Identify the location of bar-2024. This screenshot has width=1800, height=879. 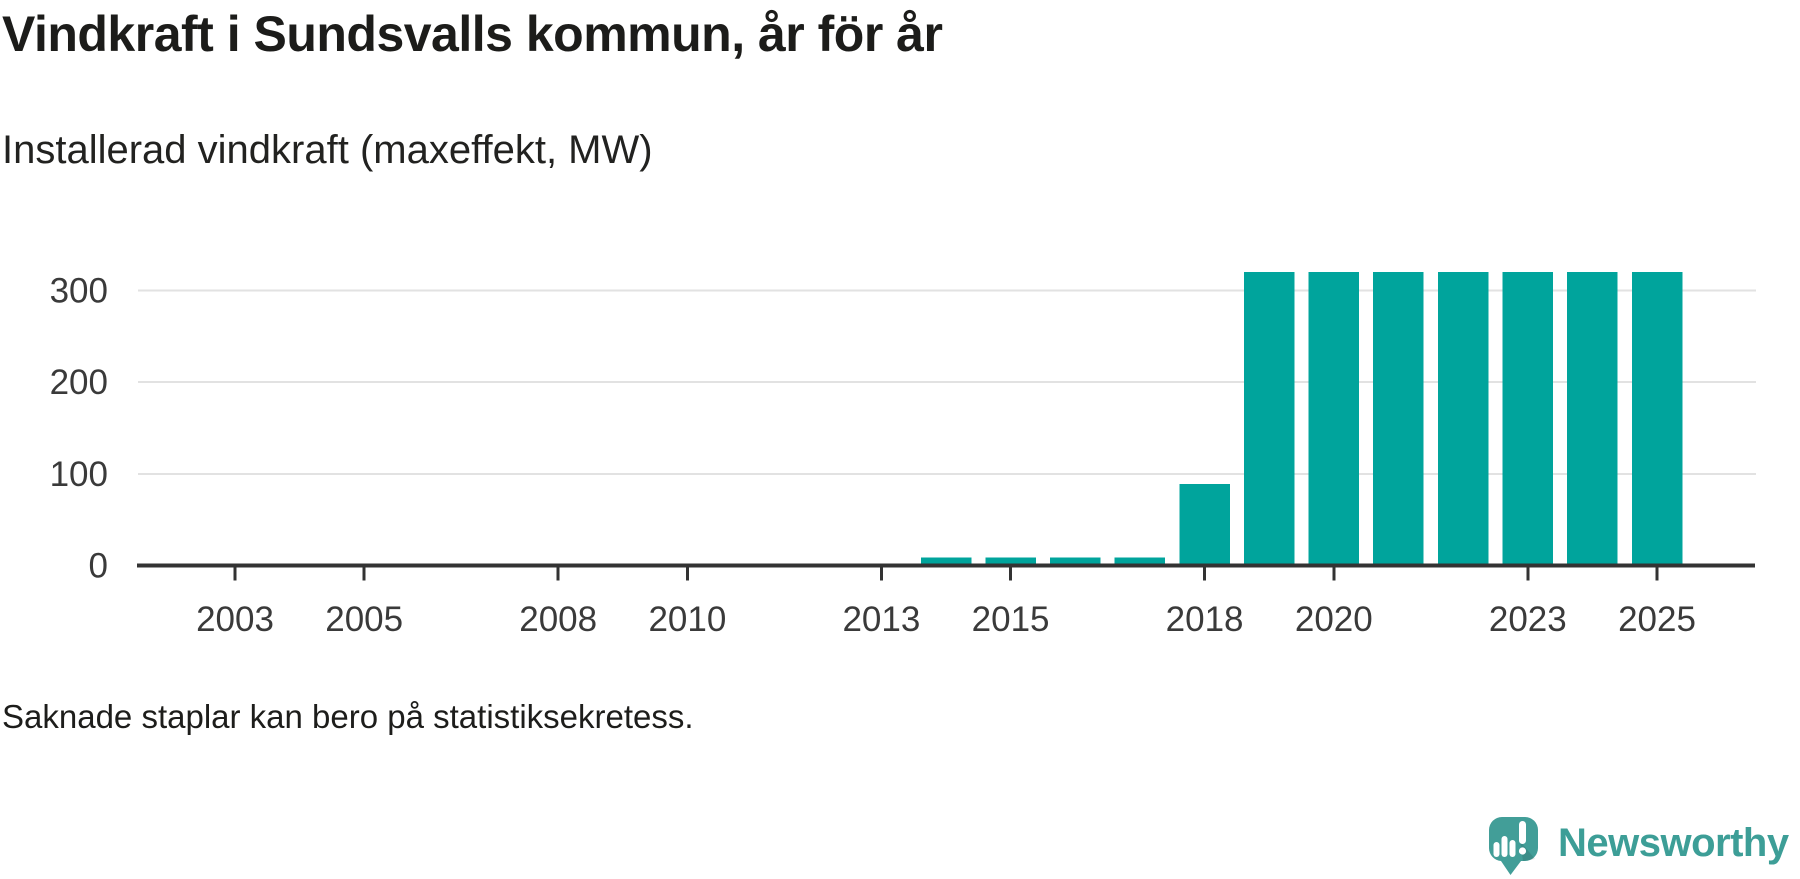
(1592, 420).